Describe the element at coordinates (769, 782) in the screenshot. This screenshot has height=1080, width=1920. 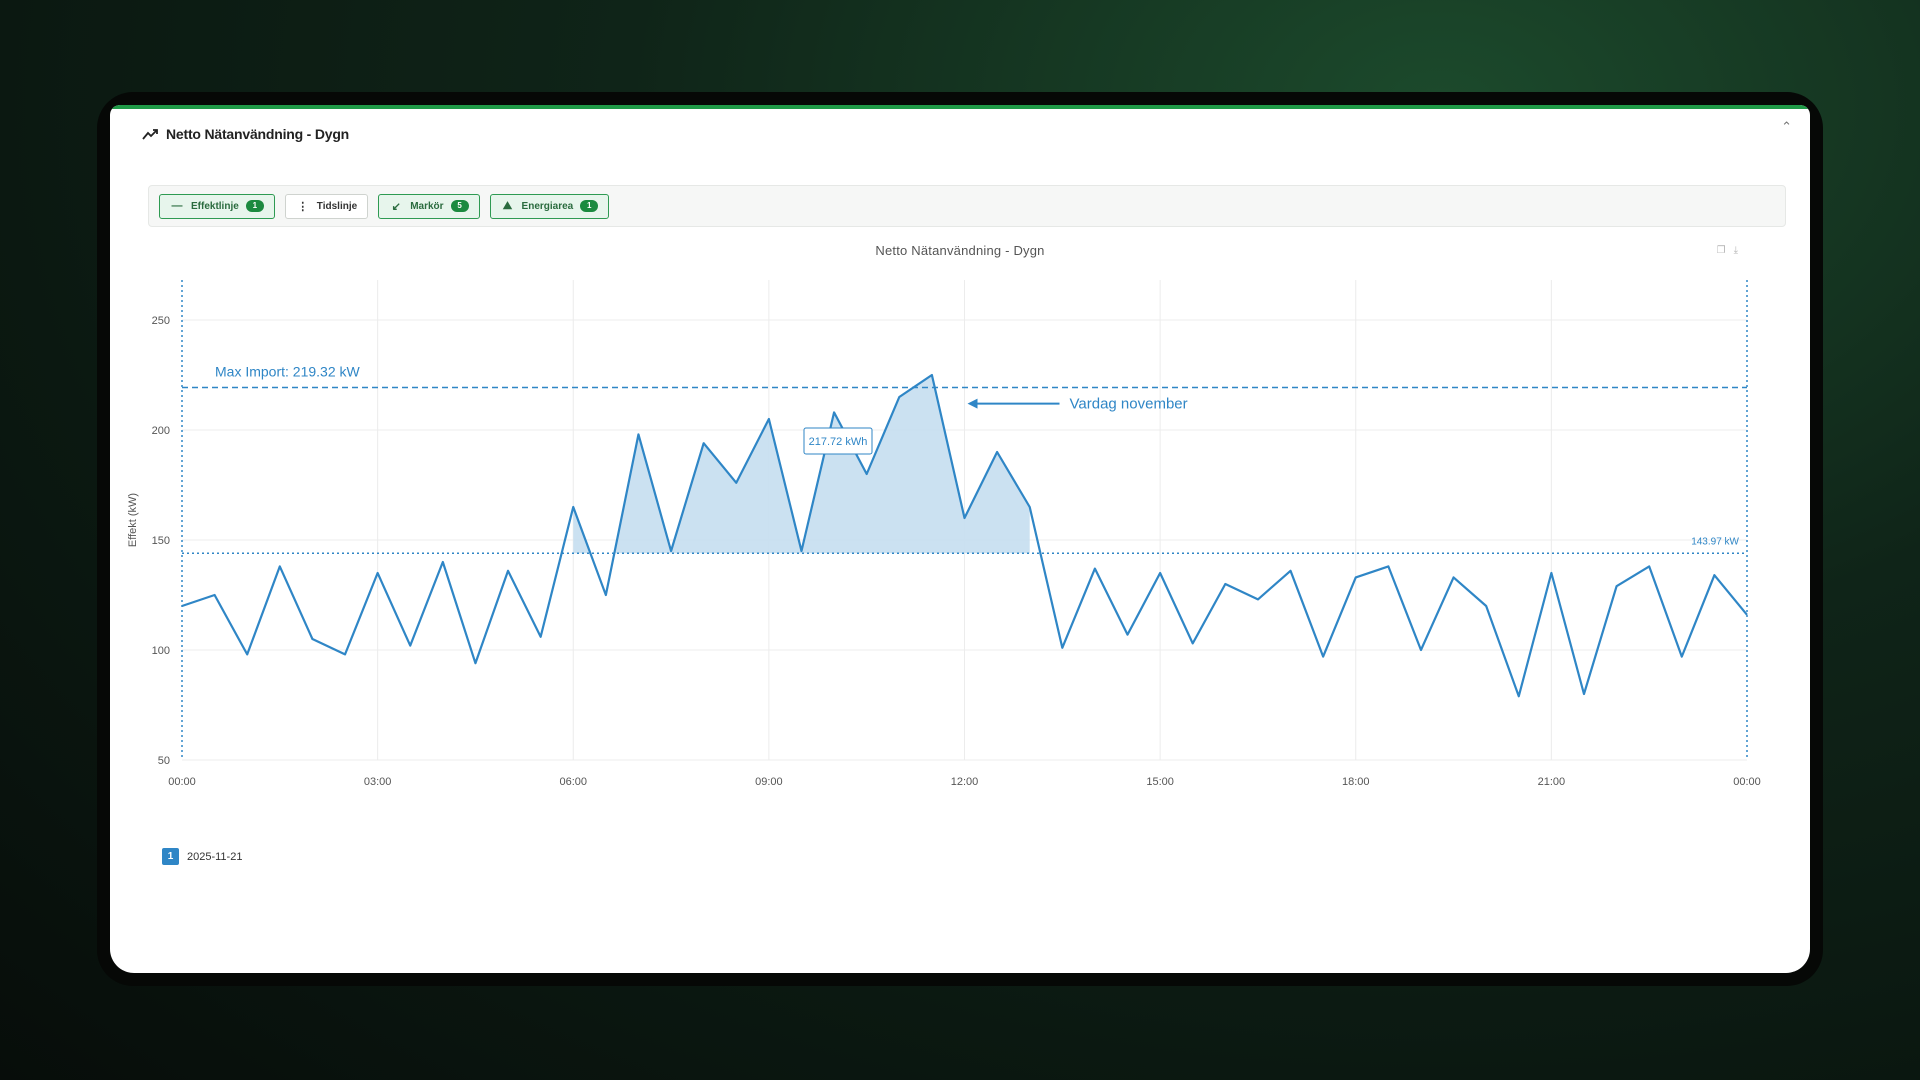
I see `x-tick-label: 09:00` at that location.